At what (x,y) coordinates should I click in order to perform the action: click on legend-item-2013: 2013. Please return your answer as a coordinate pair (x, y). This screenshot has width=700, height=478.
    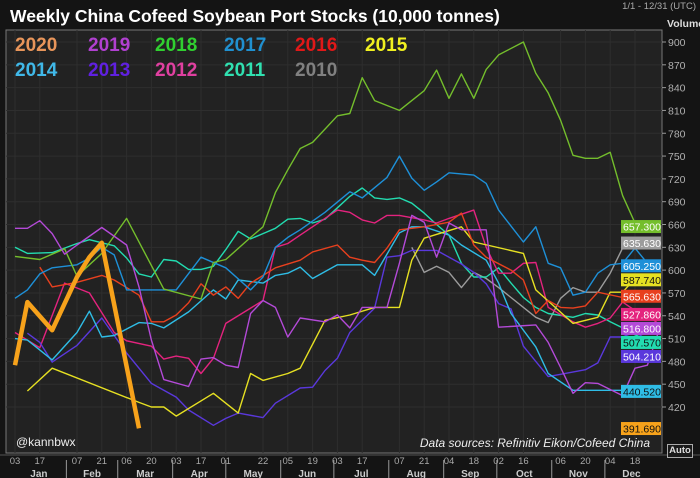
    Looking at the image, I should click on (109, 70).